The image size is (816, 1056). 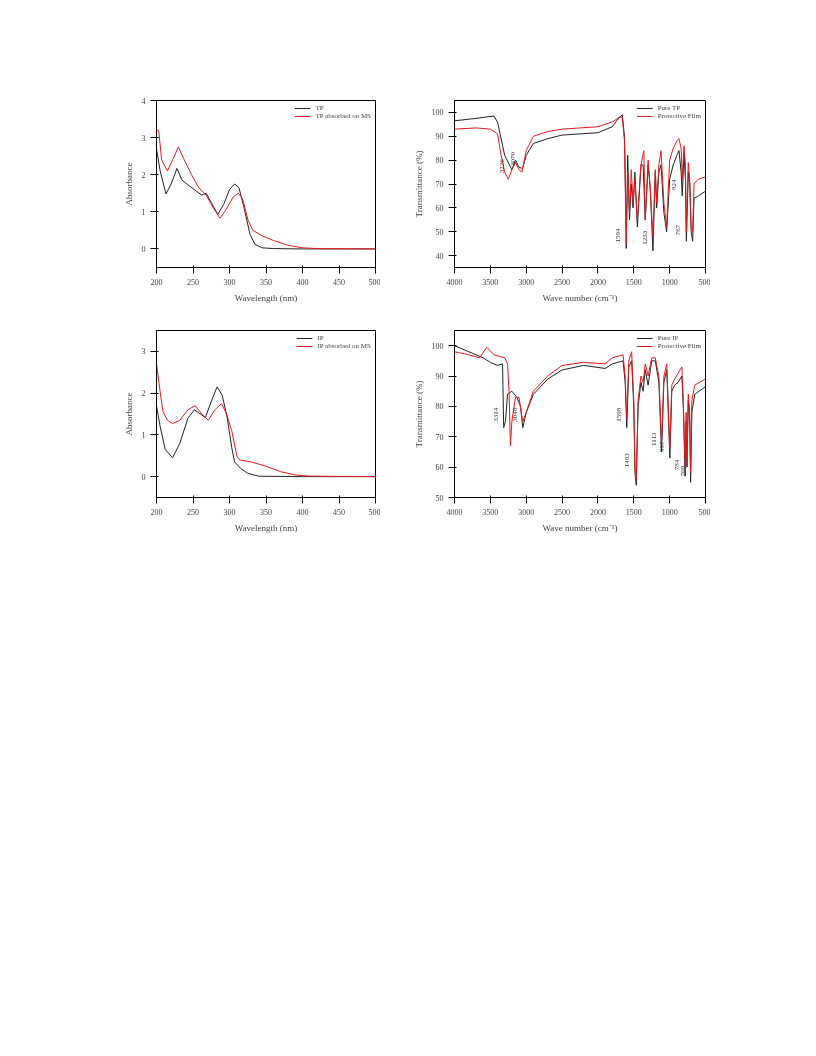 What do you see at coordinates (266, 189) in the screenshot?
I see `line-series` at bounding box center [266, 189].